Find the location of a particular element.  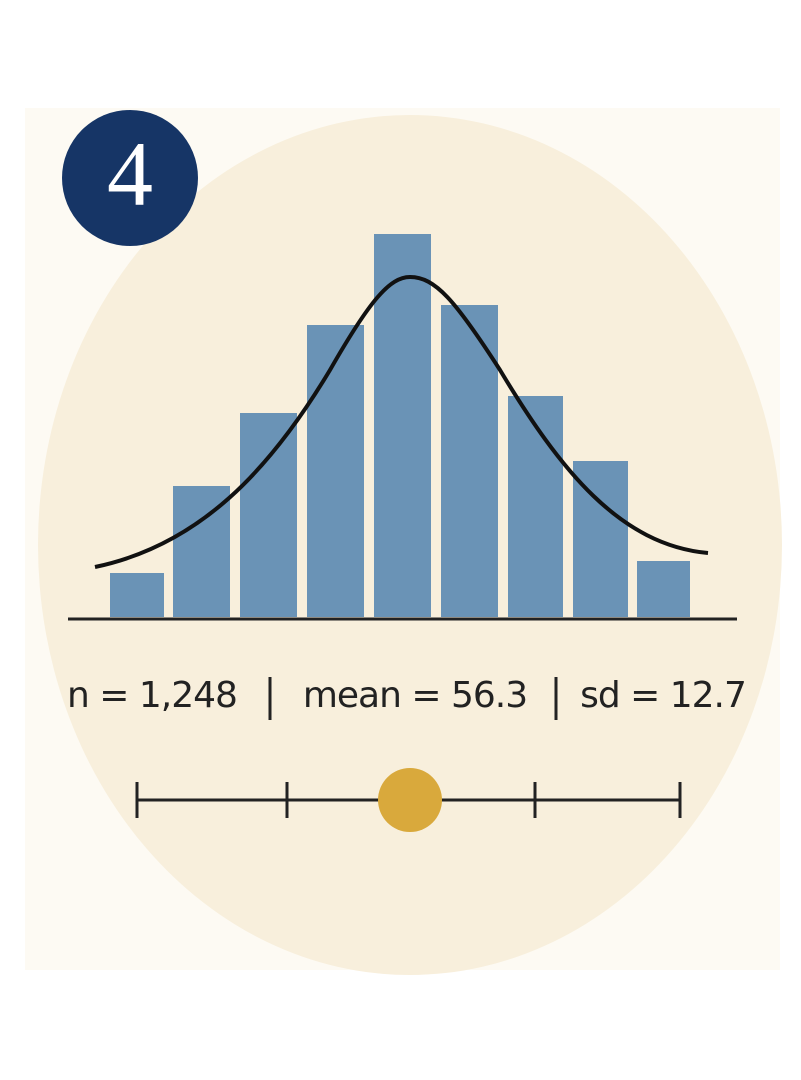

stat-n: n = 1,248 is located at coordinates (152, 695).